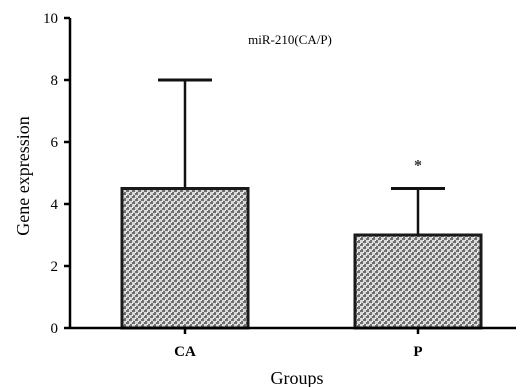 The image size is (522, 387). What do you see at coordinates (290, 39) in the screenshot?
I see `chart-title: miR-210(CA/P)` at bounding box center [290, 39].